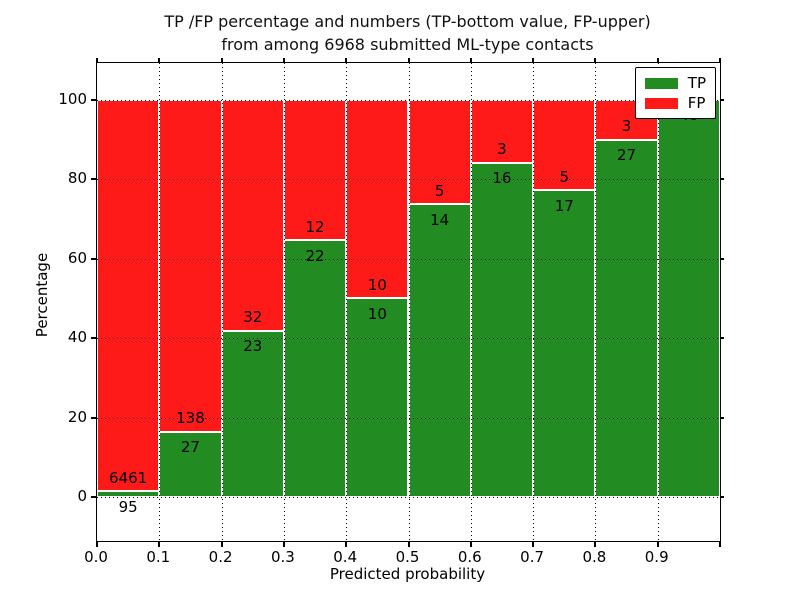 This screenshot has height=600, width=800. Describe the element at coordinates (407, 574) in the screenshot. I see `x-axis-label: Predicted probability` at that location.